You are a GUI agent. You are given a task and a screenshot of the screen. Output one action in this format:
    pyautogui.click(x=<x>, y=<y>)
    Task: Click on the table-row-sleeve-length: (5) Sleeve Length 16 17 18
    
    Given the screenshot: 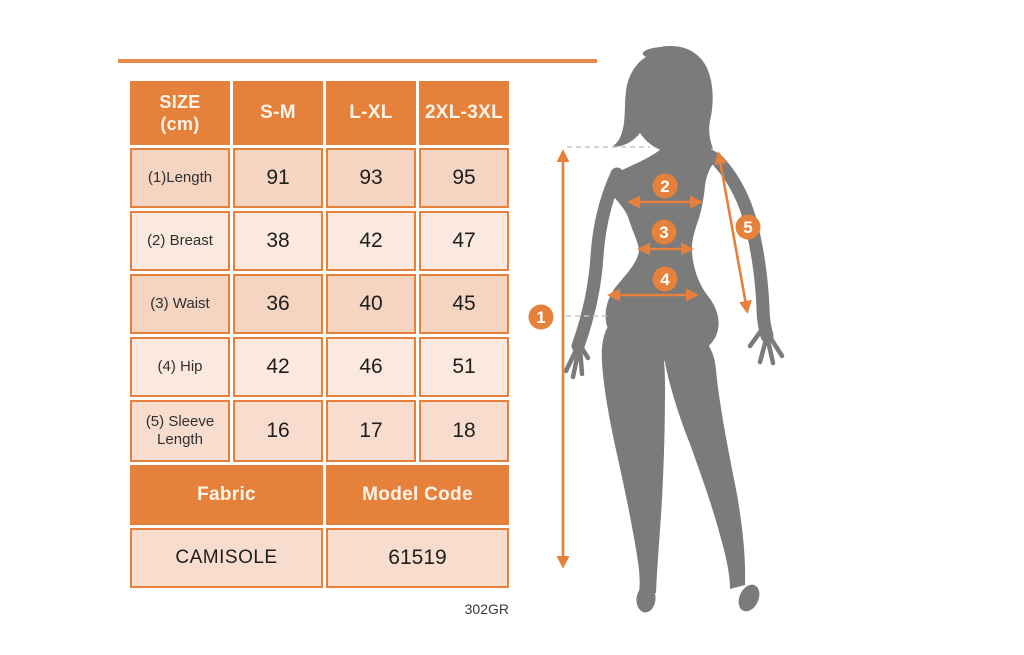 What is the action you would take?
    pyautogui.click(x=319, y=431)
    